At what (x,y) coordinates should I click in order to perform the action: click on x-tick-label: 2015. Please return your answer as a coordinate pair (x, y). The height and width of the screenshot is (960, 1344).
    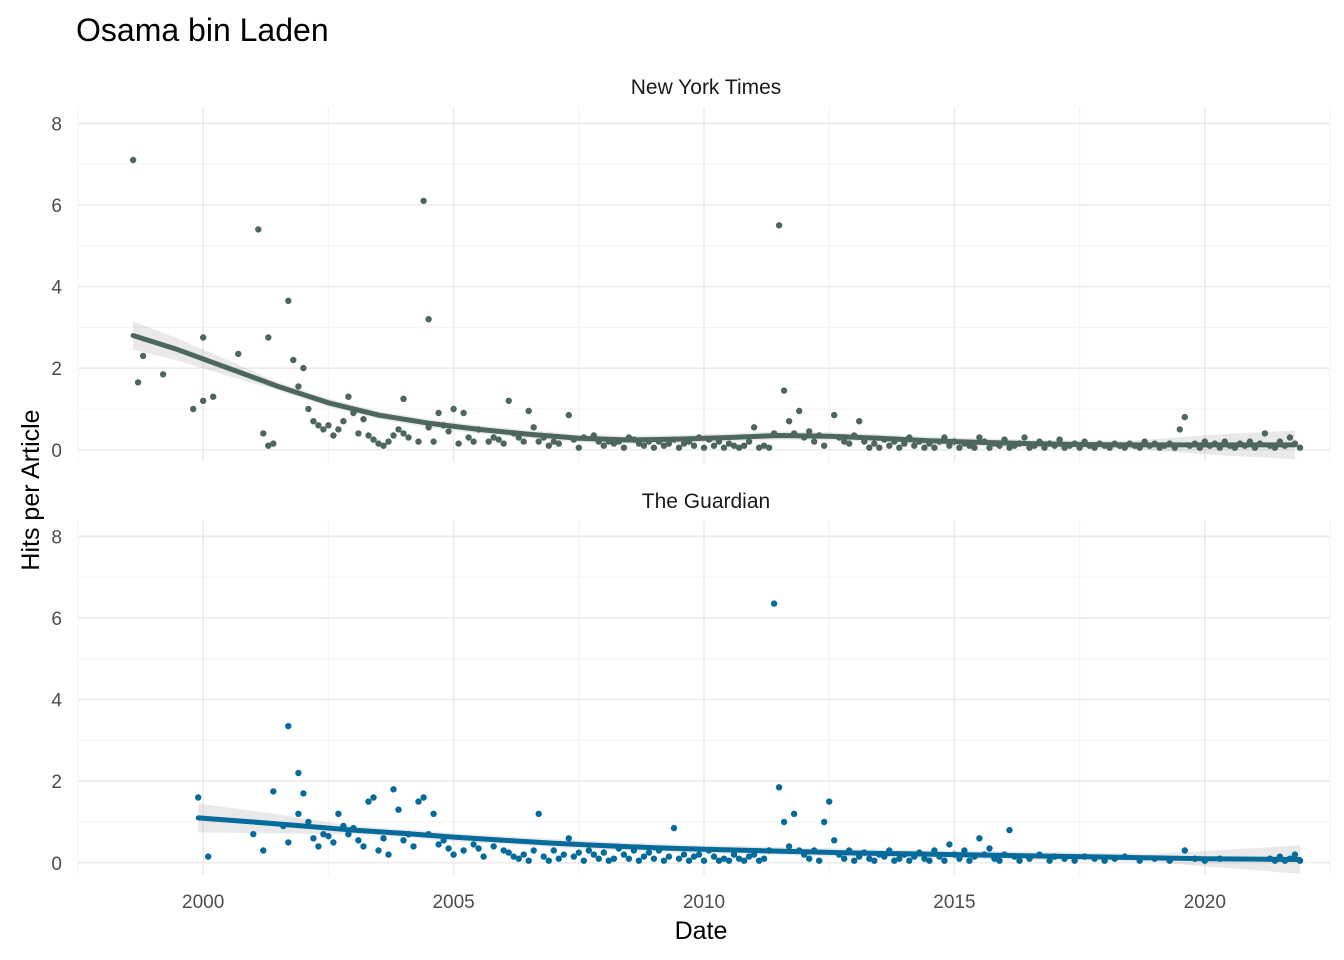
    Looking at the image, I should click on (954, 902).